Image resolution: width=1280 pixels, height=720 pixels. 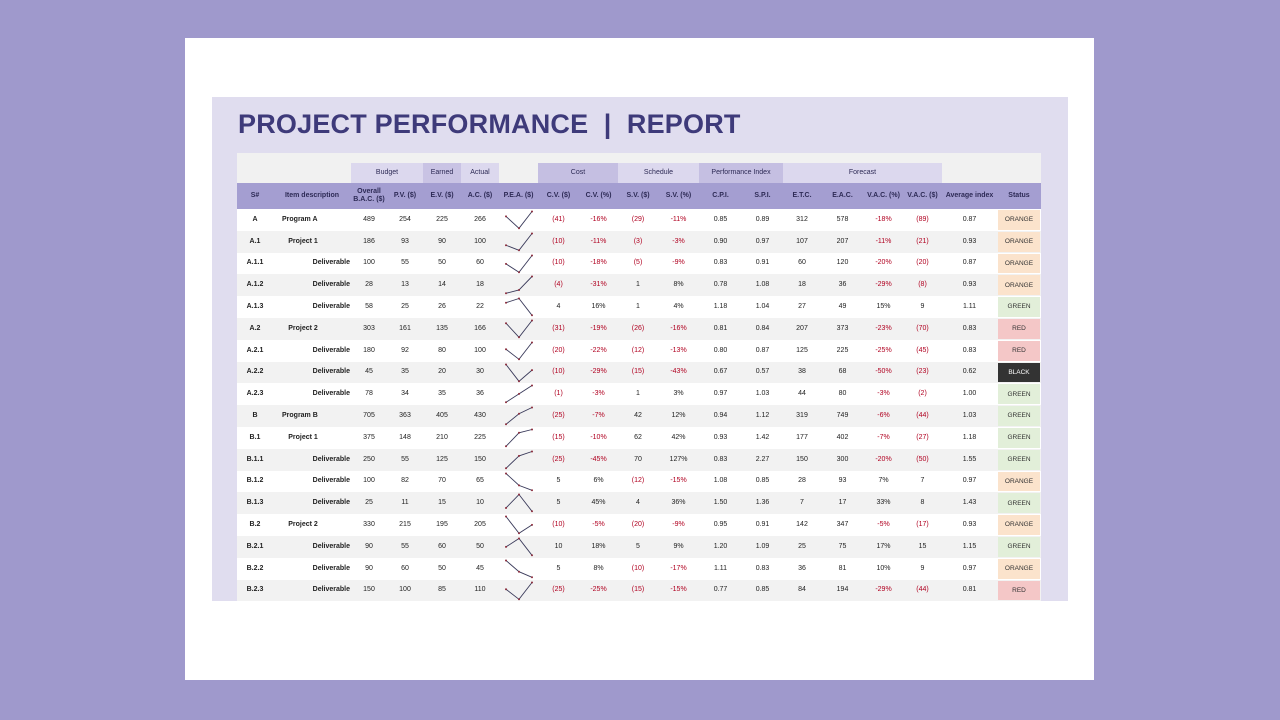 I want to click on status-badge: ORANGE, so click(x=1019, y=525).